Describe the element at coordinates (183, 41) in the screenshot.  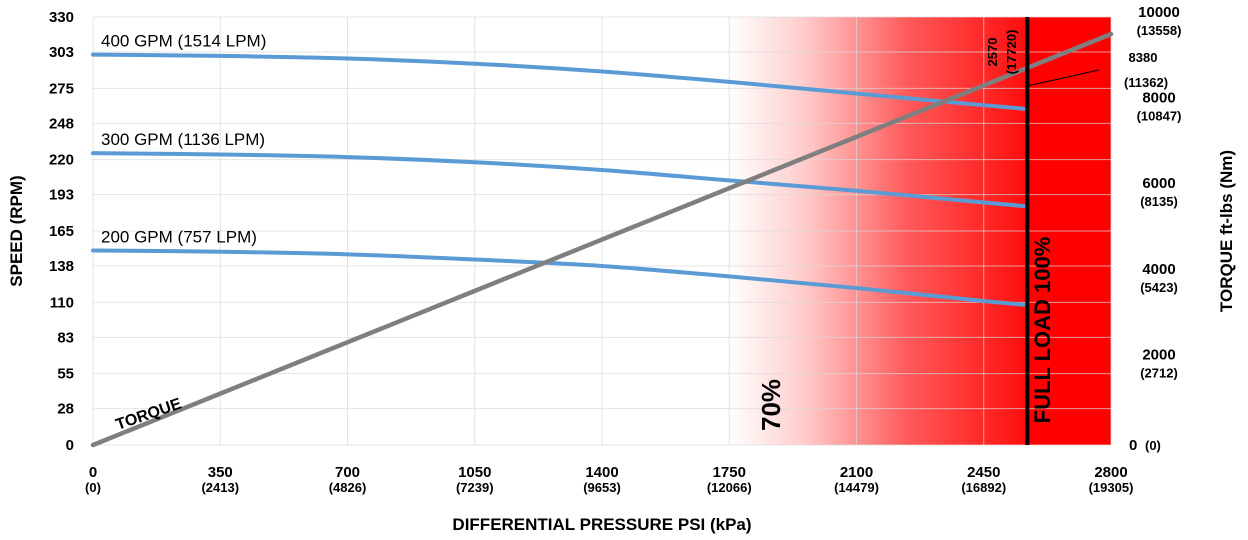
I see `series-label: 400 GPM (1514 LPM)` at that location.